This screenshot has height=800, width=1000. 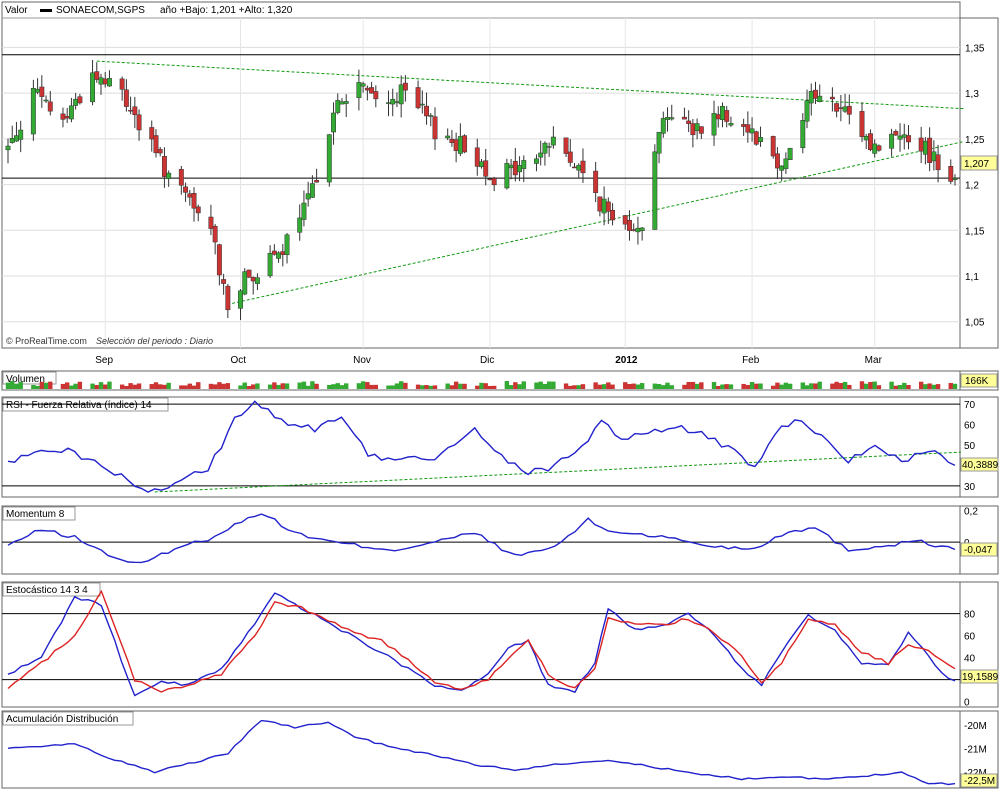 I want to click on momentum-title: Momentum 8, so click(x=35, y=514).